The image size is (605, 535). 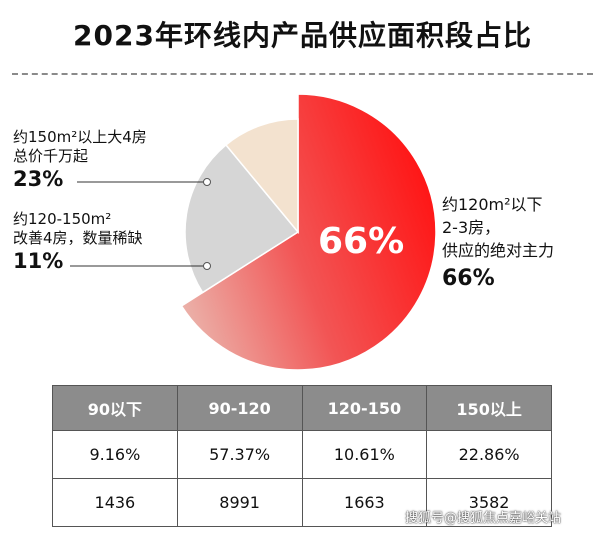 What do you see at coordinates (489, 408) in the screenshot?
I see `table-header-cell: 150以上` at bounding box center [489, 408].